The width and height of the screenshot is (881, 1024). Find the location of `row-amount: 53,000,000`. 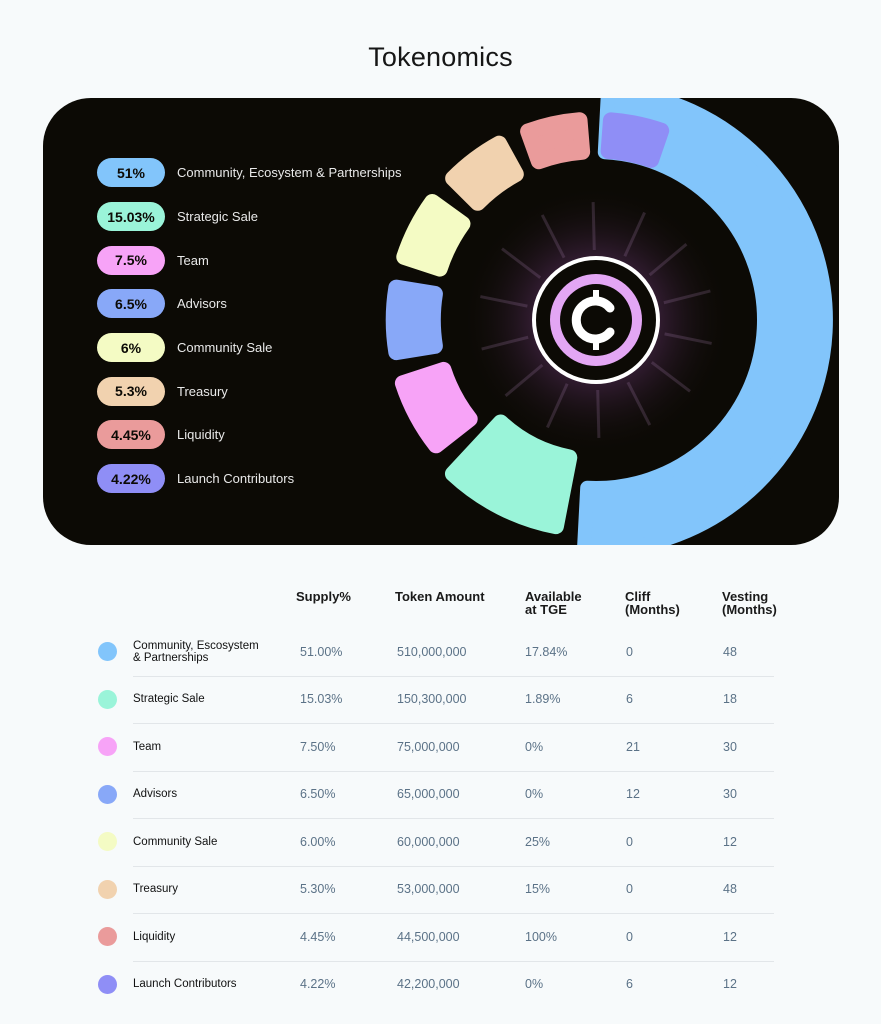

row-amount: 53,000,000 is located at coordinates (428, 889).